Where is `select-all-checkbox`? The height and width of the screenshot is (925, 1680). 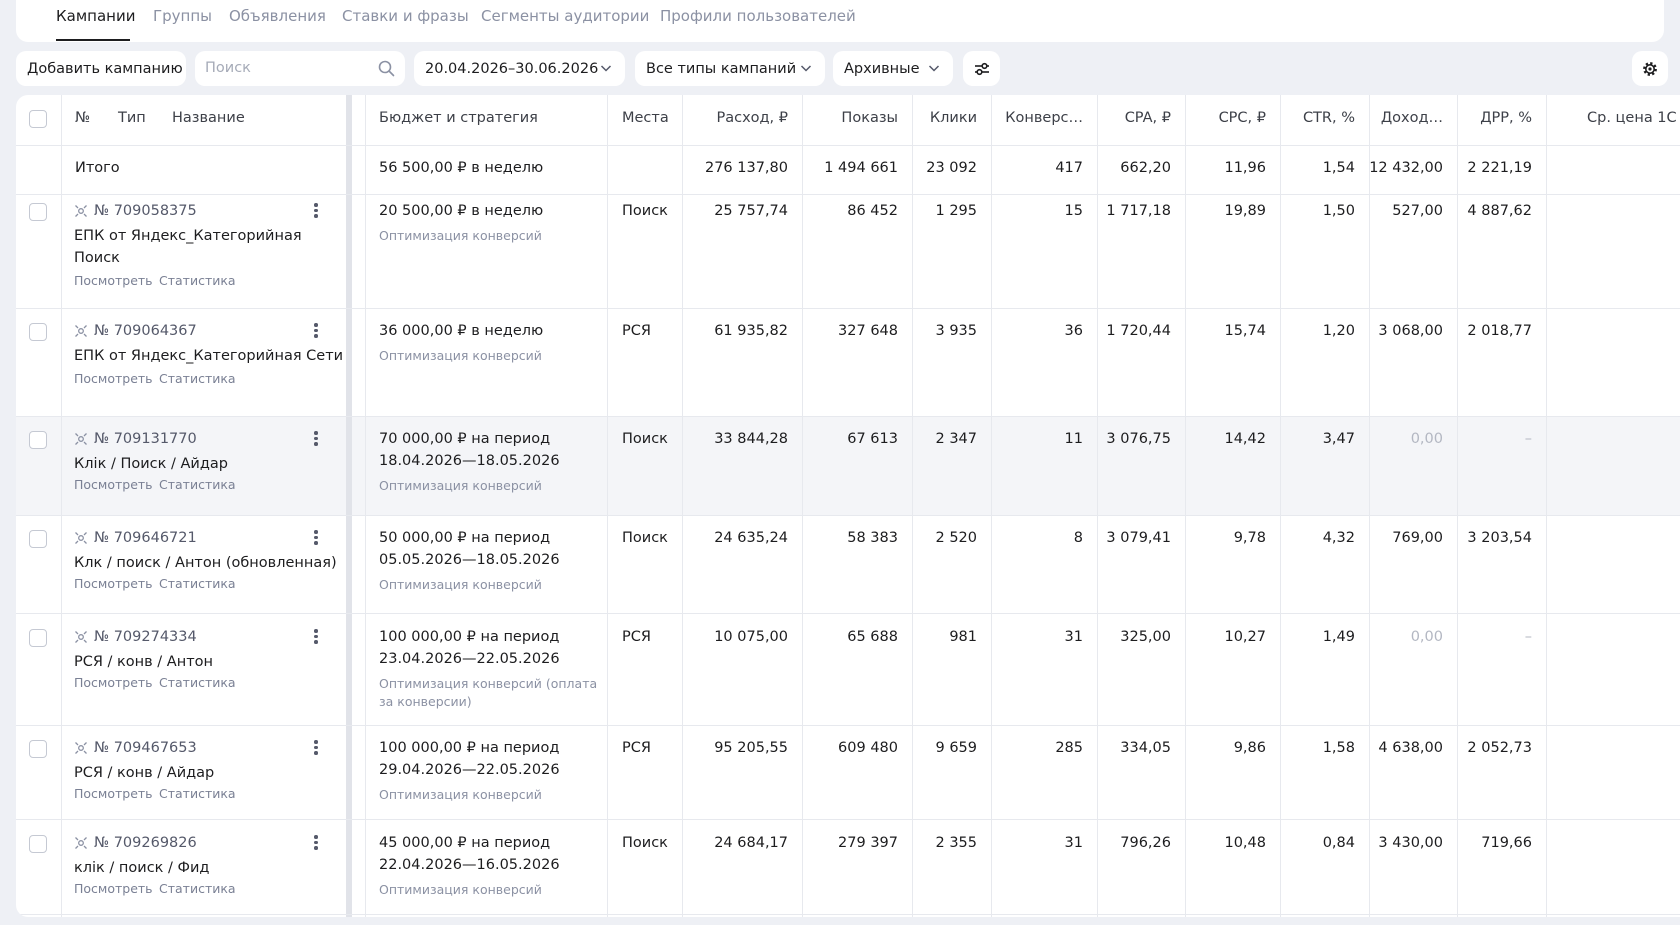 select-all-checkbox is located at coordinates (38, 119).